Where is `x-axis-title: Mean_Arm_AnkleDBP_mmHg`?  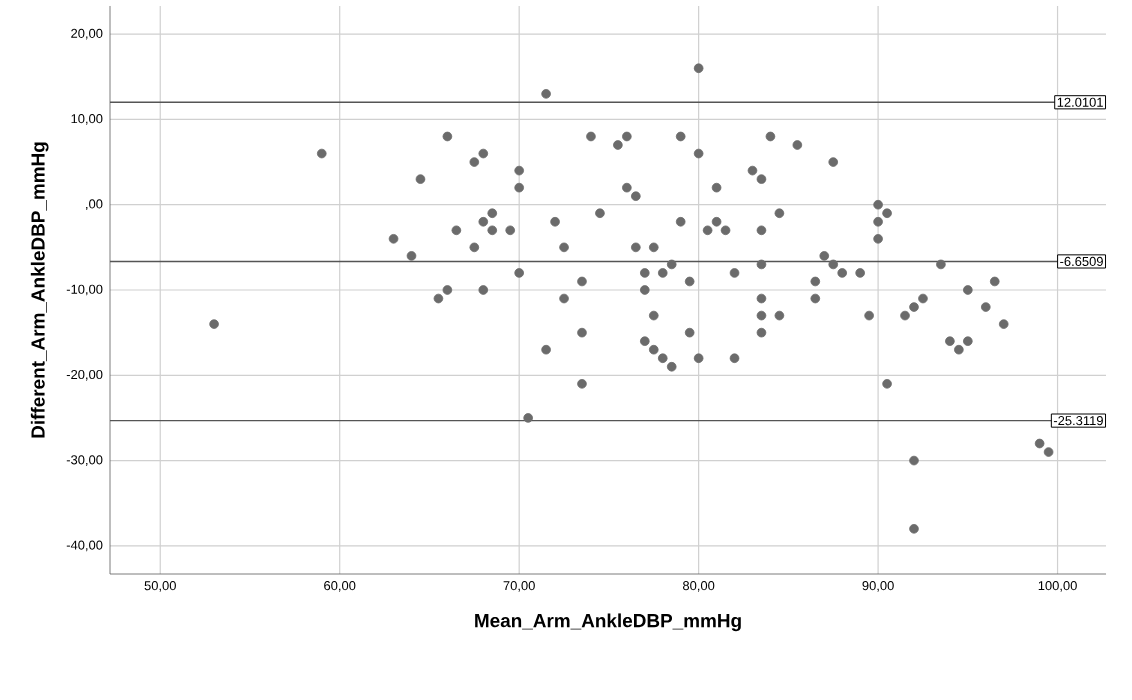
x-axis-title: Mean_Arm_AnkleDBP_mmHg is located at coordinates (608, 622).